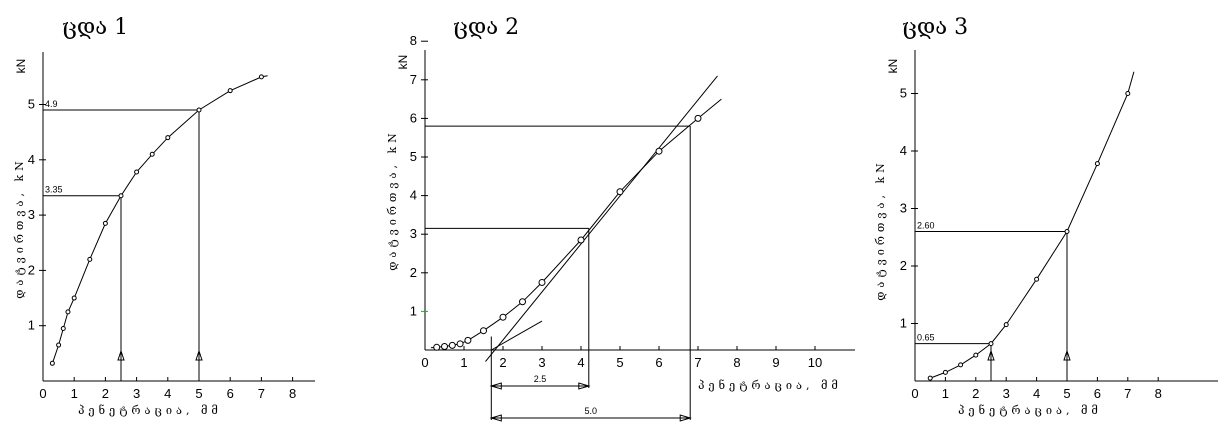 This screenshot has height=425, width=1228. I want to click on chart-3-x-tick-label: 3, so click(1006, 393).